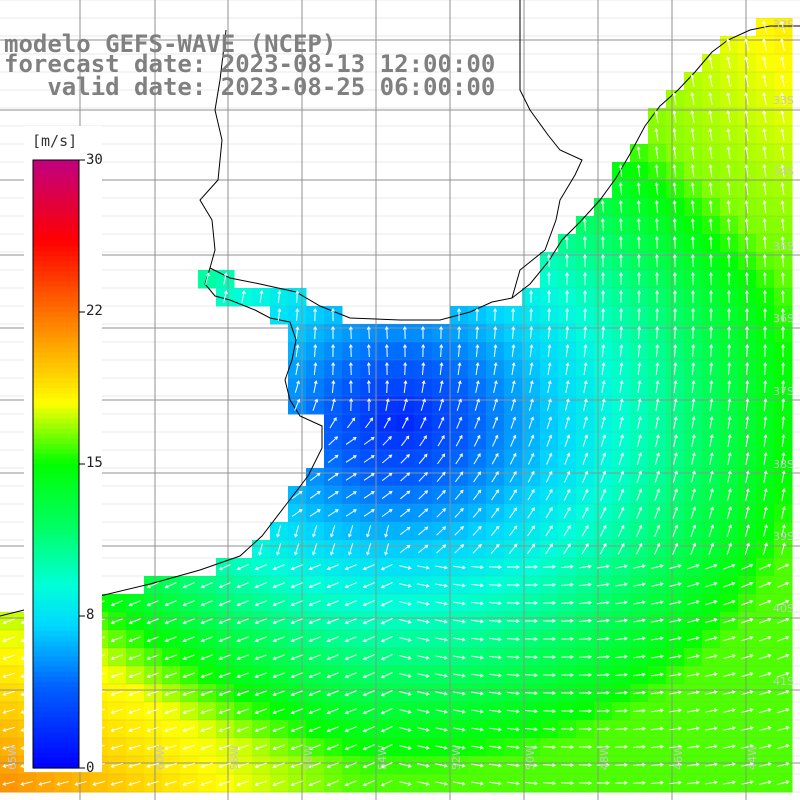  Describe the element at coordinates (308, 757) in the screenshot. I see `lon-label: 56W` at that location.